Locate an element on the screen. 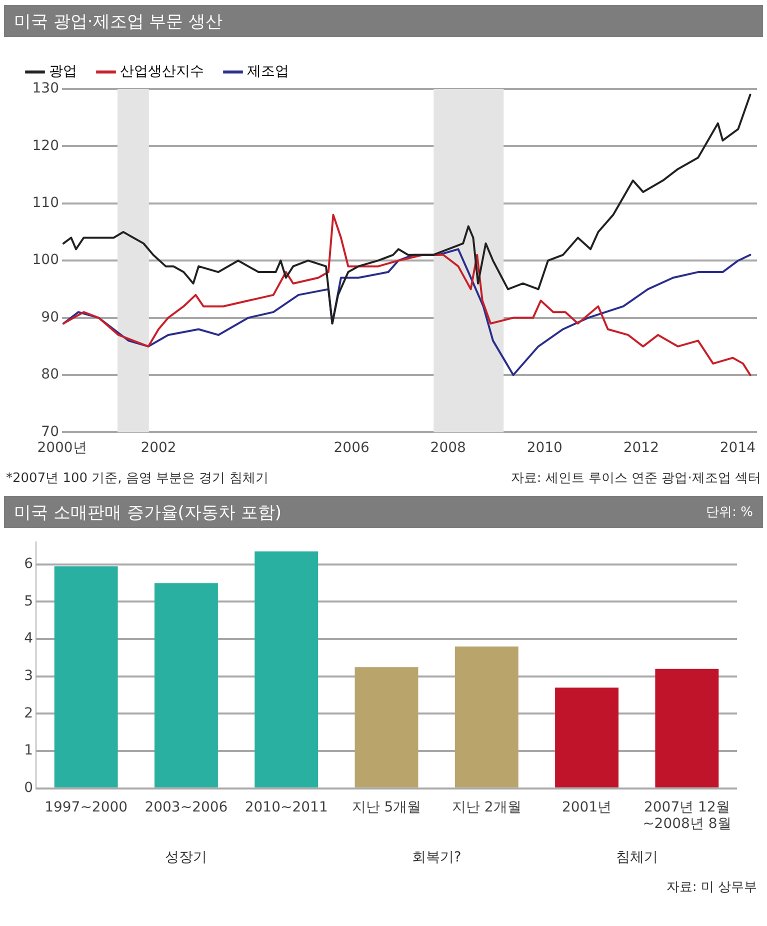 This screenshot has width=767, height=926. legend-label: 광업 is located at coordinates (63, 72).